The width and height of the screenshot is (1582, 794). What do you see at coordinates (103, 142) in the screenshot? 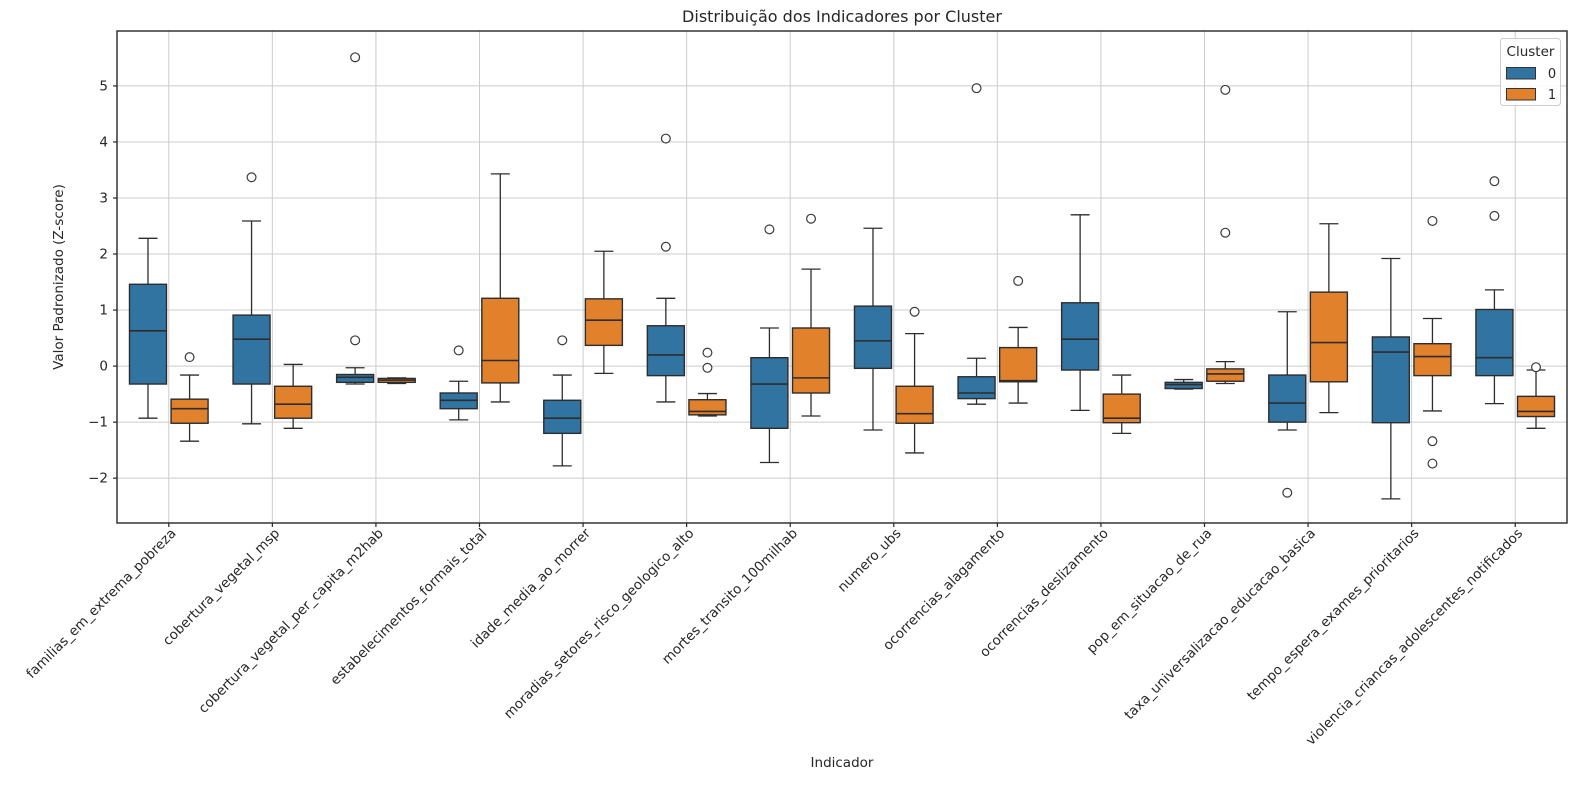
I see `y-tick-label: 4` at bounding box center [103, 142].